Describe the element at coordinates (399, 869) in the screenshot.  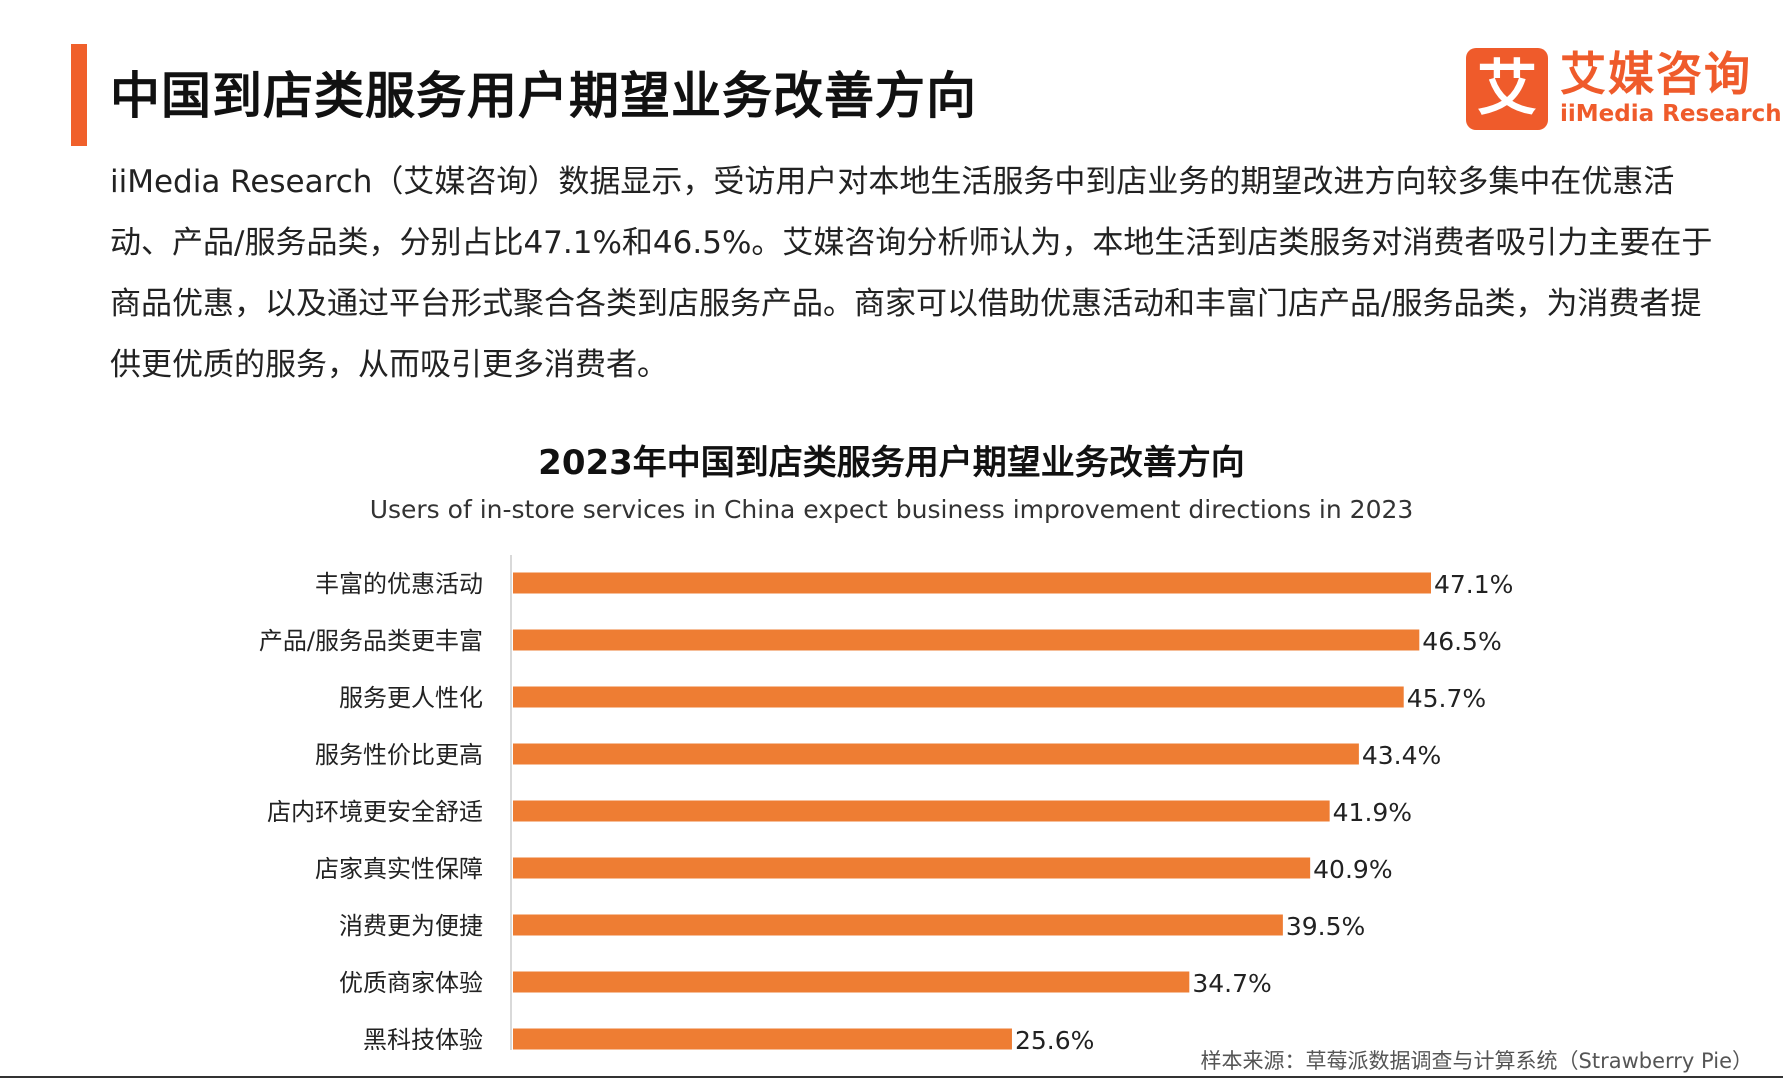
I see `category-label: 店家真实性保障` at that location.